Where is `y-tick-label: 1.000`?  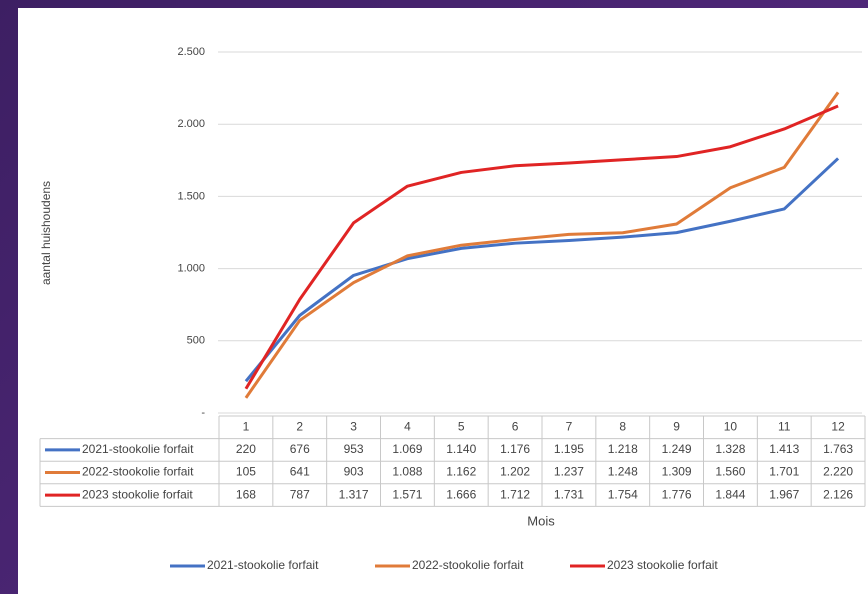
y-tick-label: 1.000 is located at coordinates (191, 269).